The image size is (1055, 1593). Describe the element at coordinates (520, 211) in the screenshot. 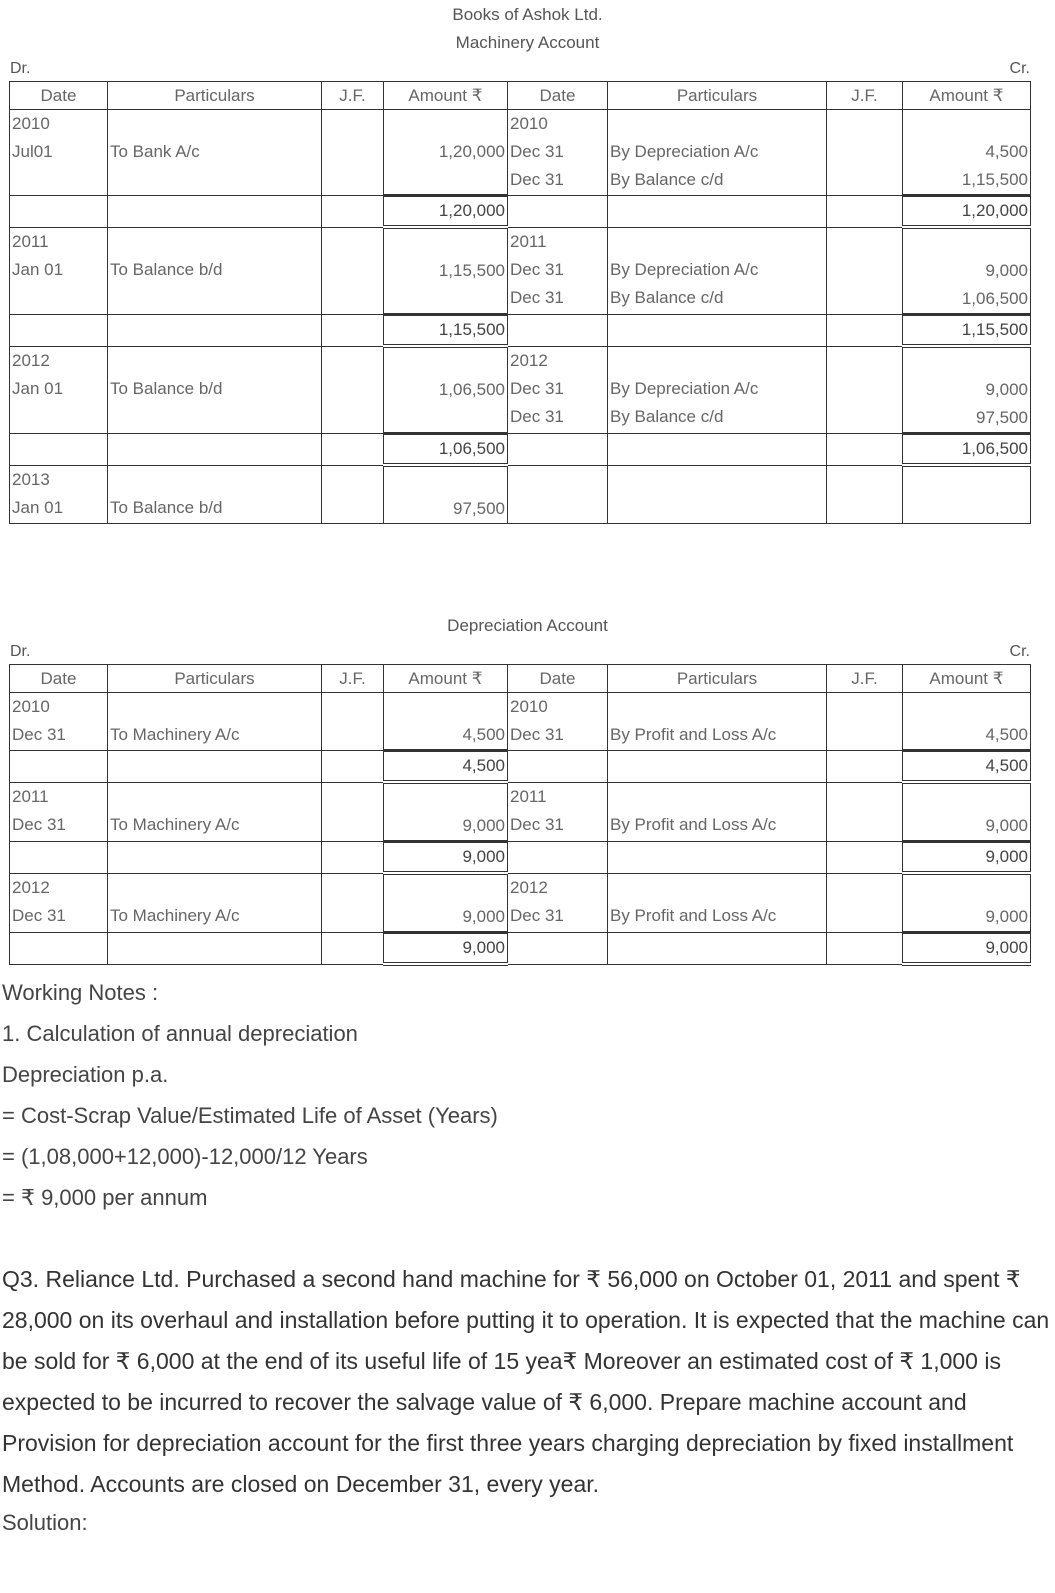

I see `total-row: 1,20,000 1,20,000` at that location.